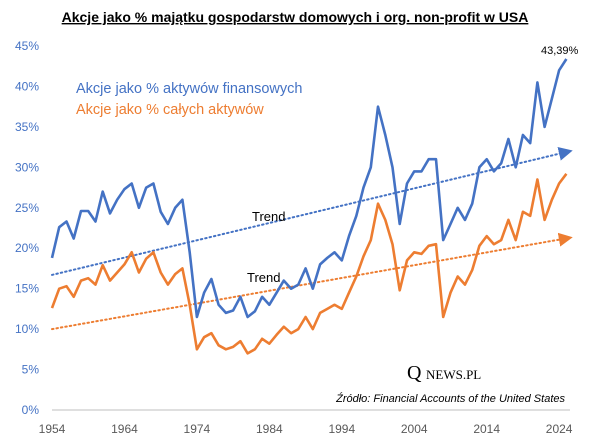  What do you see at coordinates (189, 89) in the screenshot?
I see `legend-series-financial: Akcje jako % aktywów finansowych` at bounding box center [189, 89].